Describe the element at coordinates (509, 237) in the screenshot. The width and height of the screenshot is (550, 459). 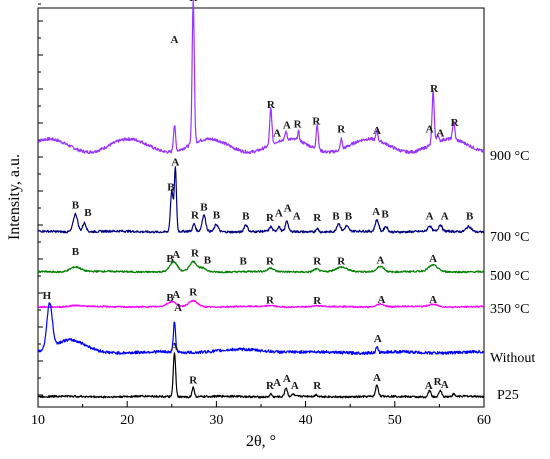
I see `series-label: 700 °C` at that location.